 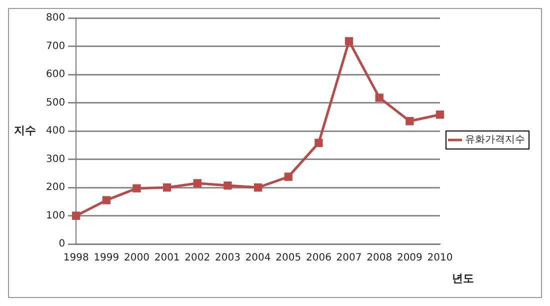 I want to click on x-tick-label: 2004, so click(x=258, y=258).